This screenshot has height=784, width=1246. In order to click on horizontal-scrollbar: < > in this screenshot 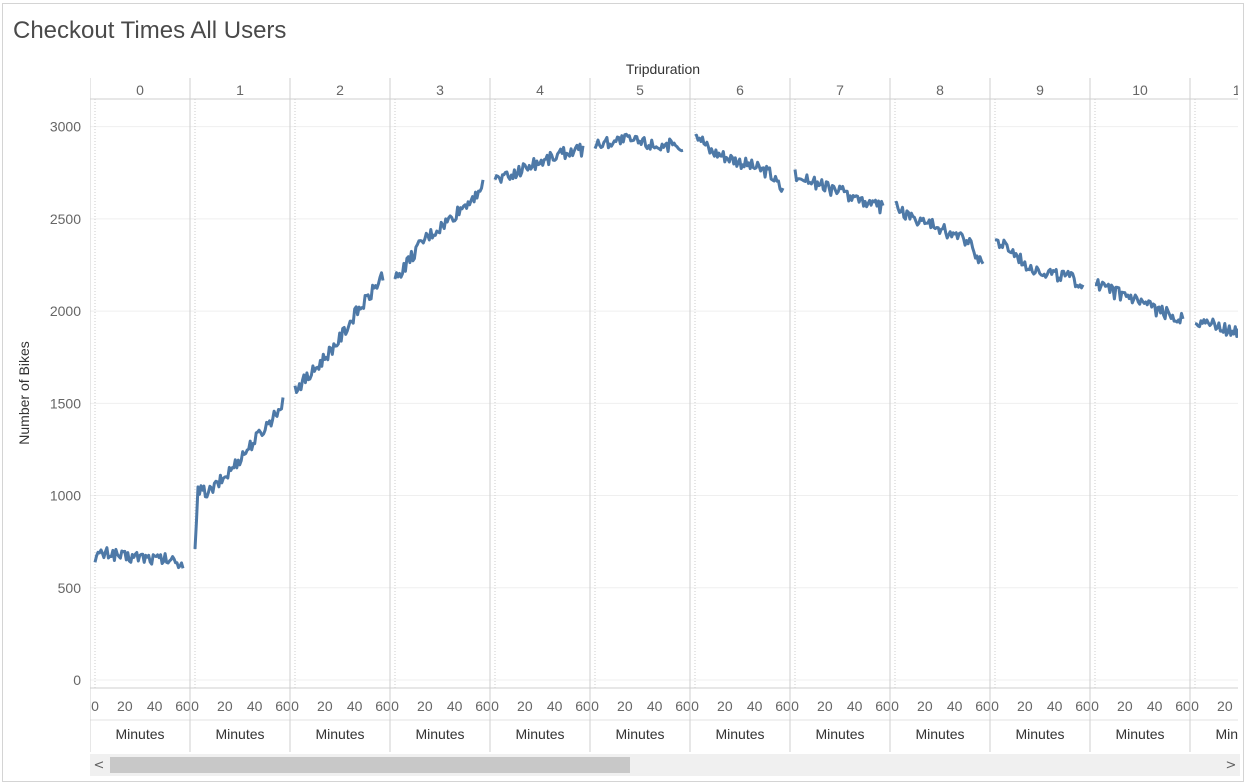, I will do `click(665, 765)`.